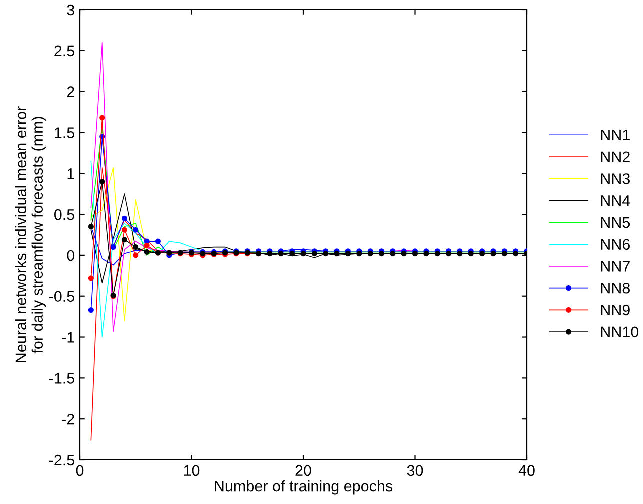 The height and width of the screenshot is (504, 643). What do you see at coordinates (615, 266) in the screenshot?
I see `legend-label: NN7` at bounding box center [615, 266].